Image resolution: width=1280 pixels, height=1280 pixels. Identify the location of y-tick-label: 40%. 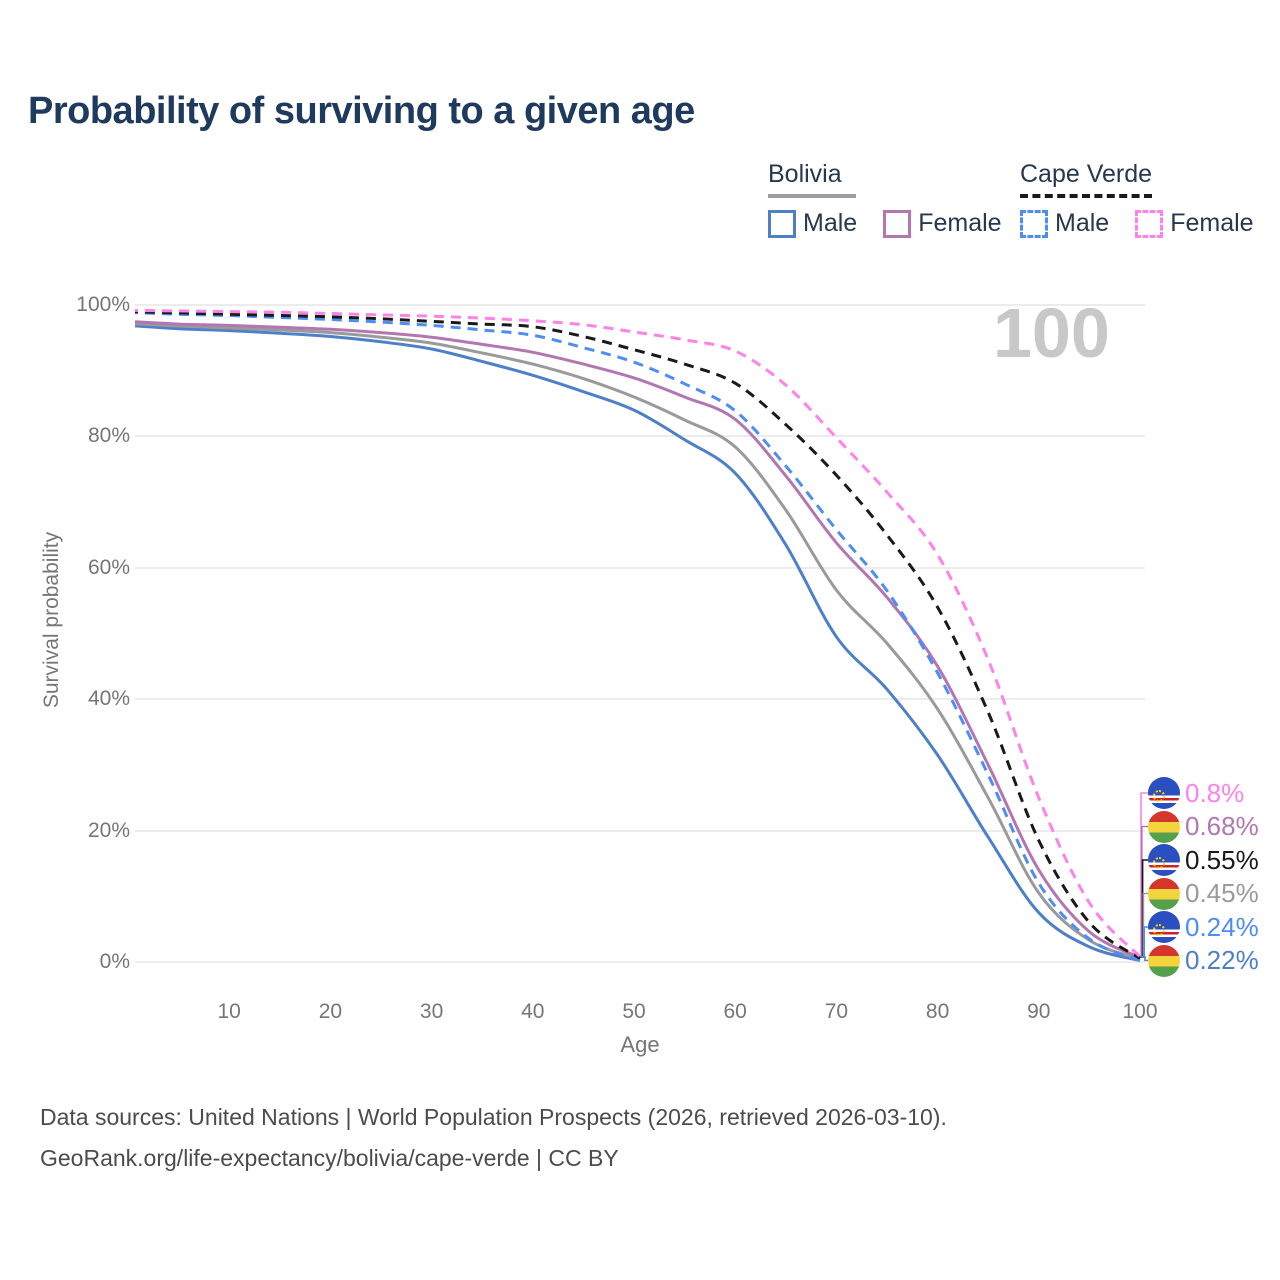
(108, 699).